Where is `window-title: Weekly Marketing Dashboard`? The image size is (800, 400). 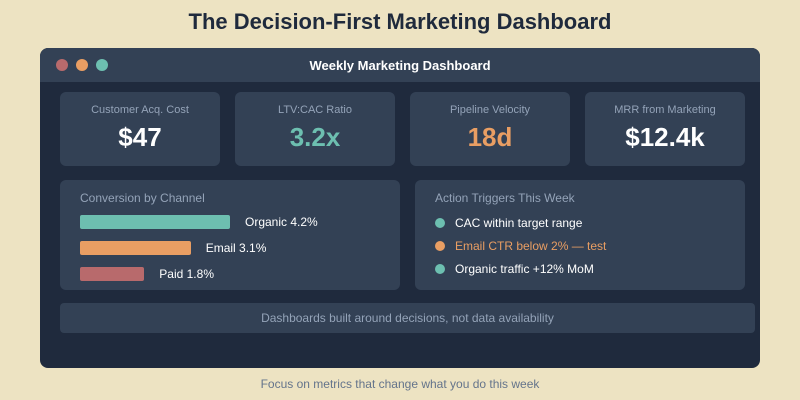 window-title: Weekly Marketing Dashboard is located at coordinates (400, 65).